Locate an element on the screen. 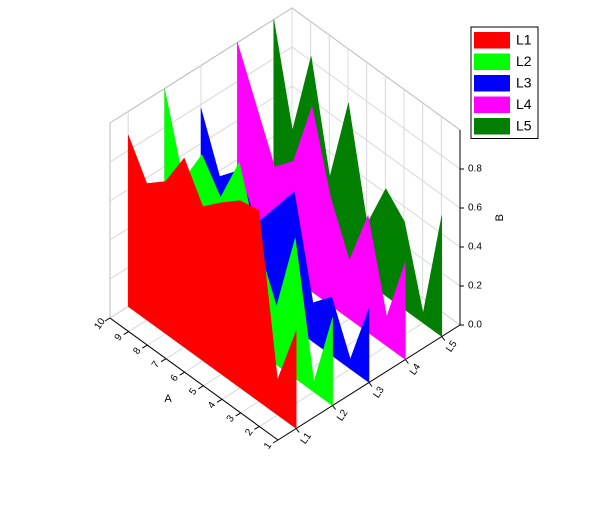 The height and width of the screenshot is (506, 600). x-tick-label: 9 is located at coordinates (119, 337).